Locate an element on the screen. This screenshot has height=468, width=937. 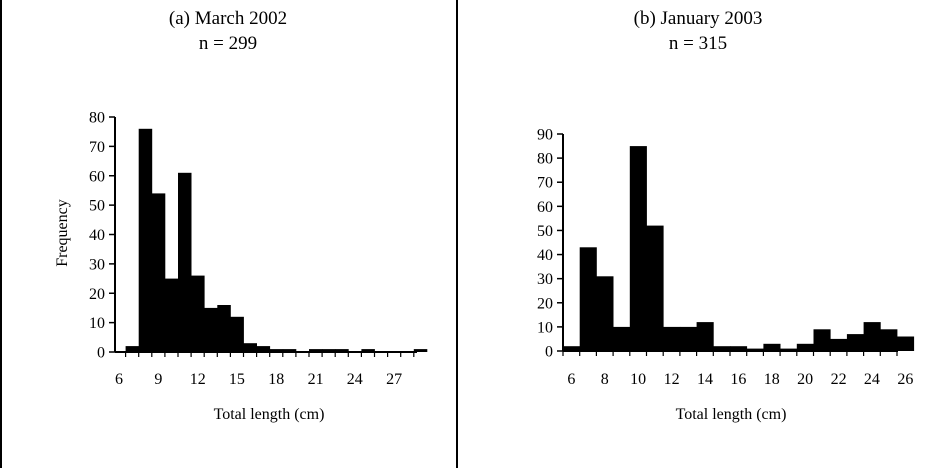
panel-b-title: (b) January 2003 is located at coordinates (698, 18).